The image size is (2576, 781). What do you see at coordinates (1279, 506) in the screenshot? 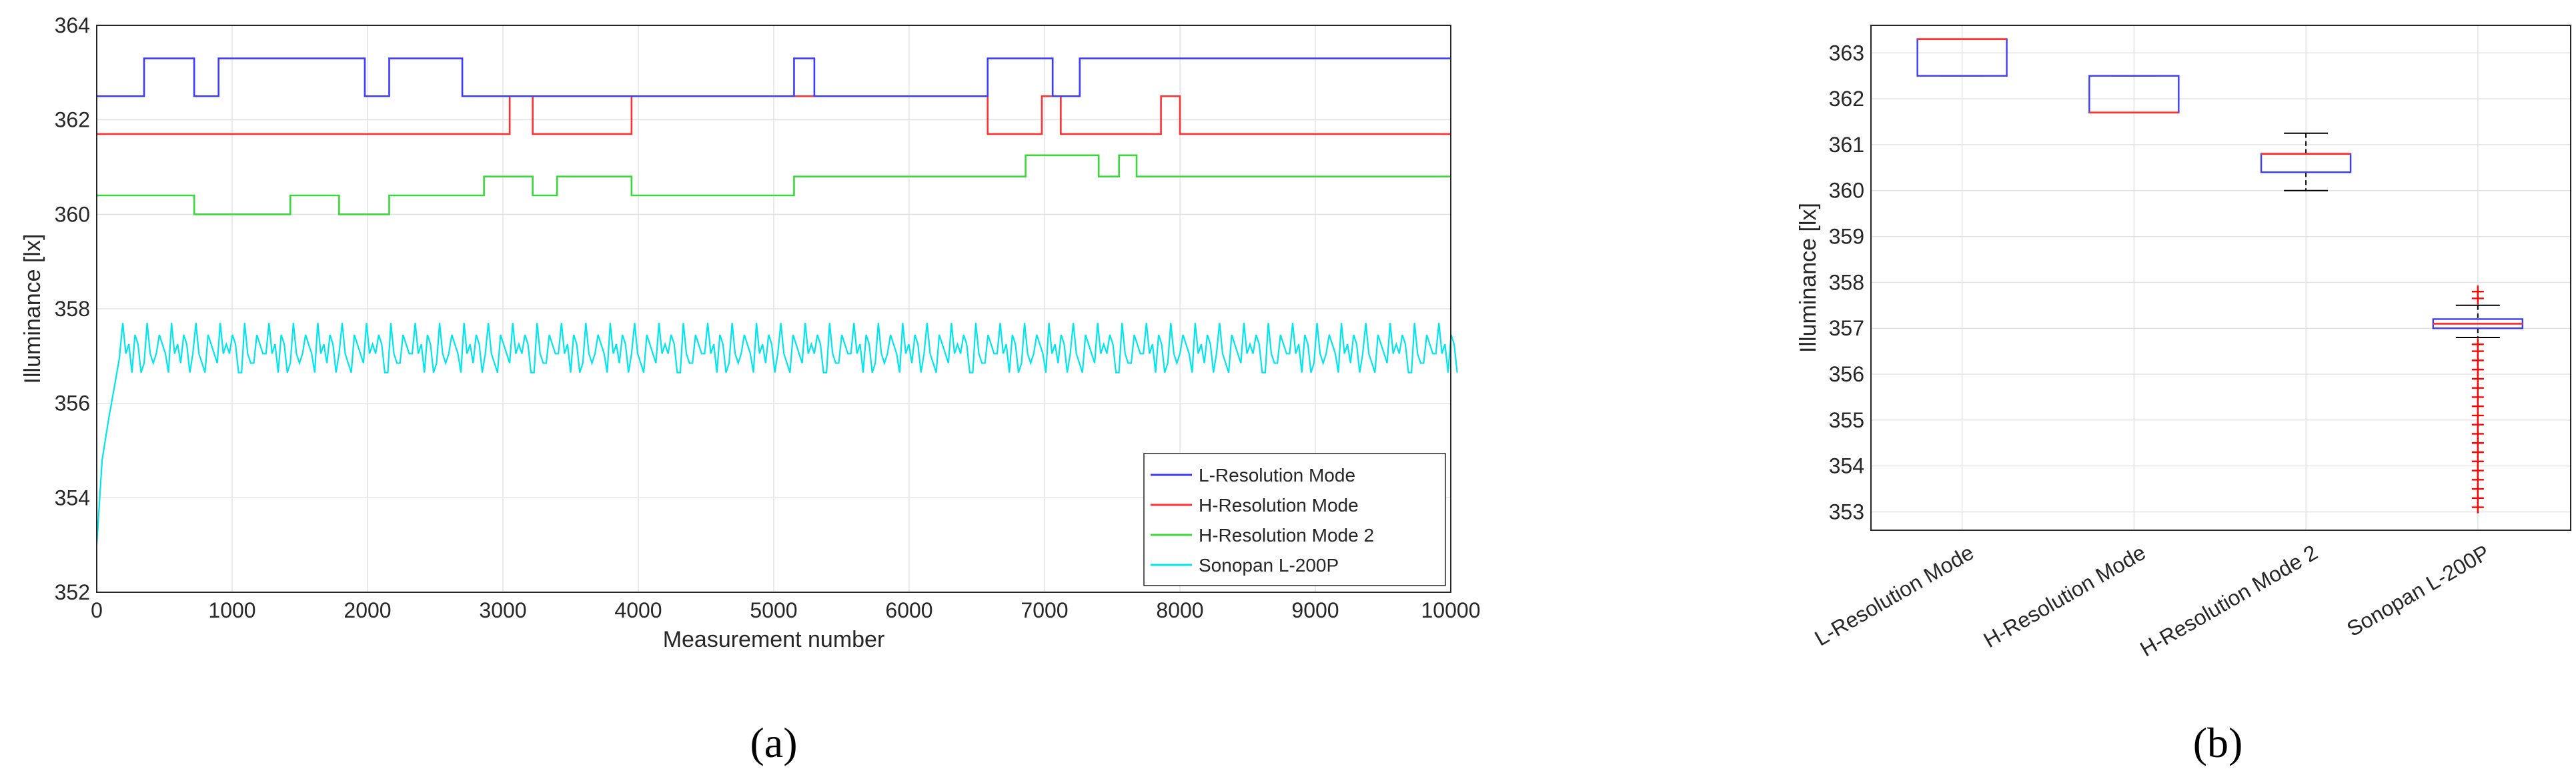
I see `legend-entry: H-Resolution Mode` at bounding box center [1279, 506].